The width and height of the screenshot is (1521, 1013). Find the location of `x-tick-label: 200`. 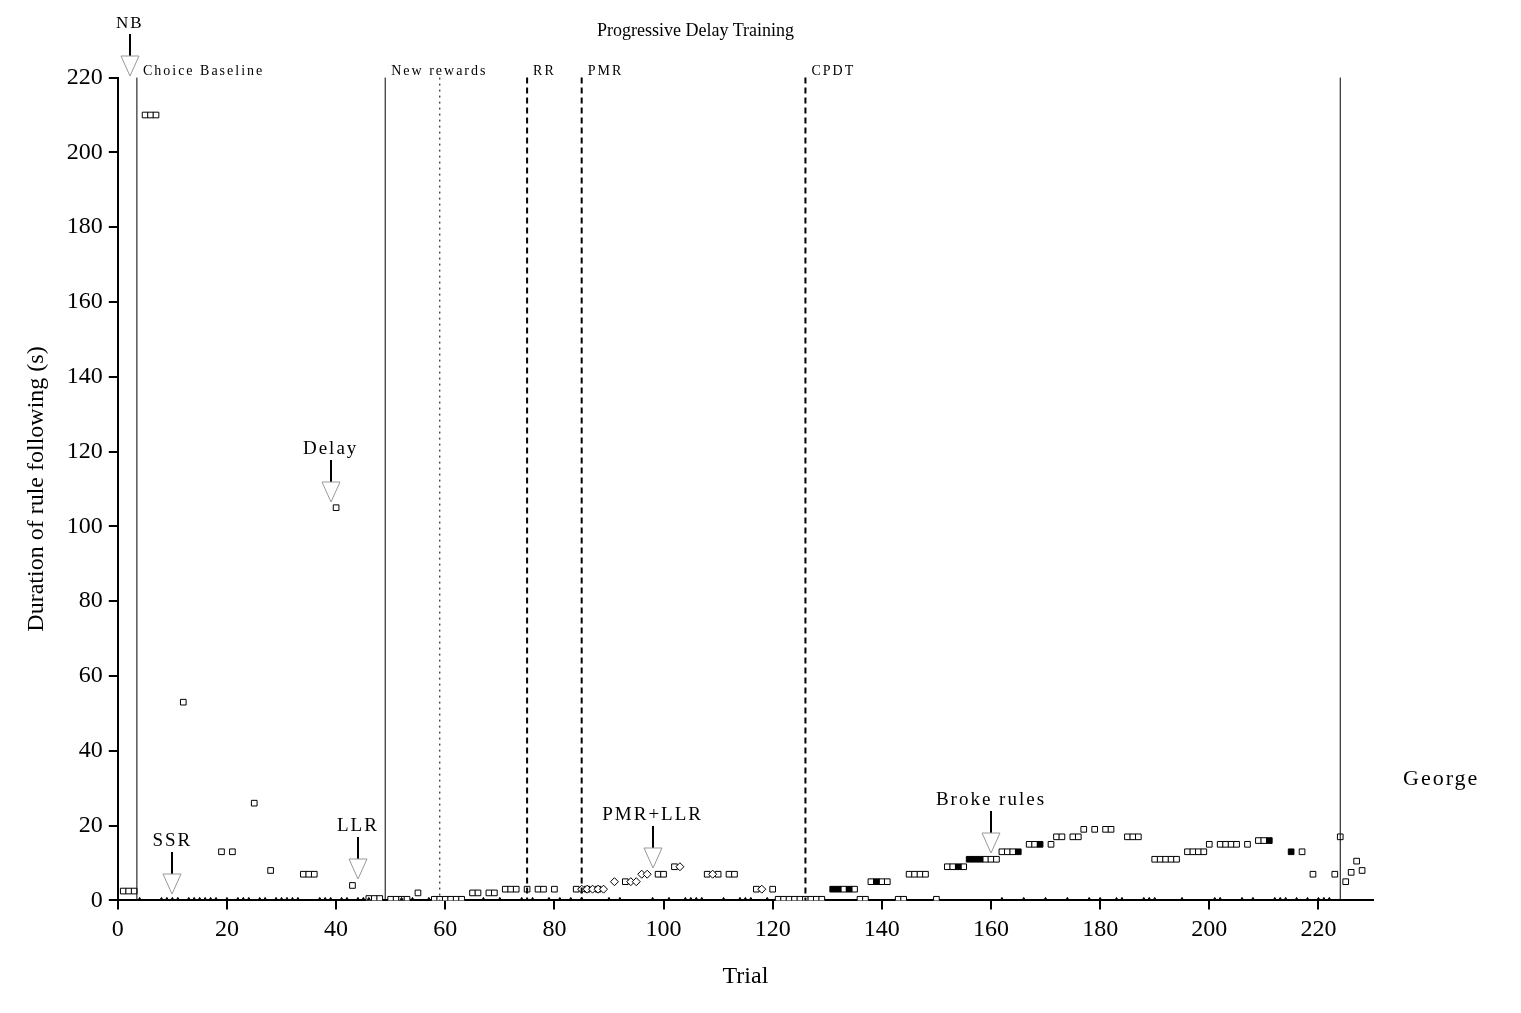

x-tick-label: 200 is located at coordinates (1209, 928).